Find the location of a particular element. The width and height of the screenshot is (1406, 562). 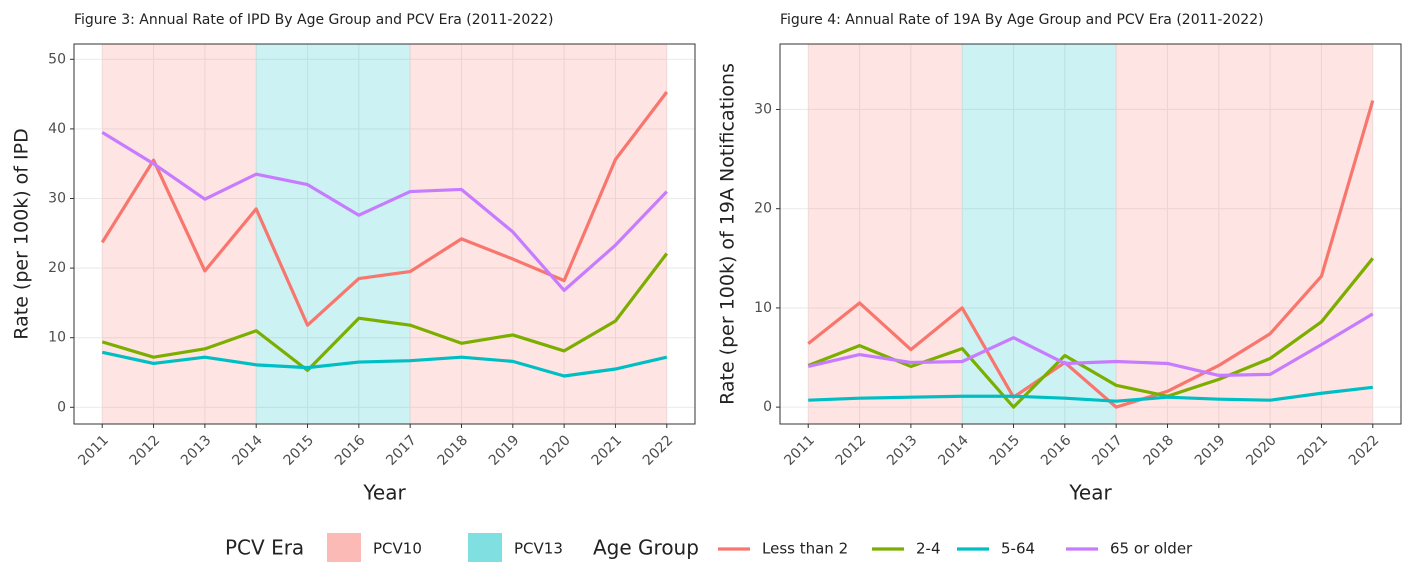

legend-title: PCV Era is located at coordinates (264, 548).